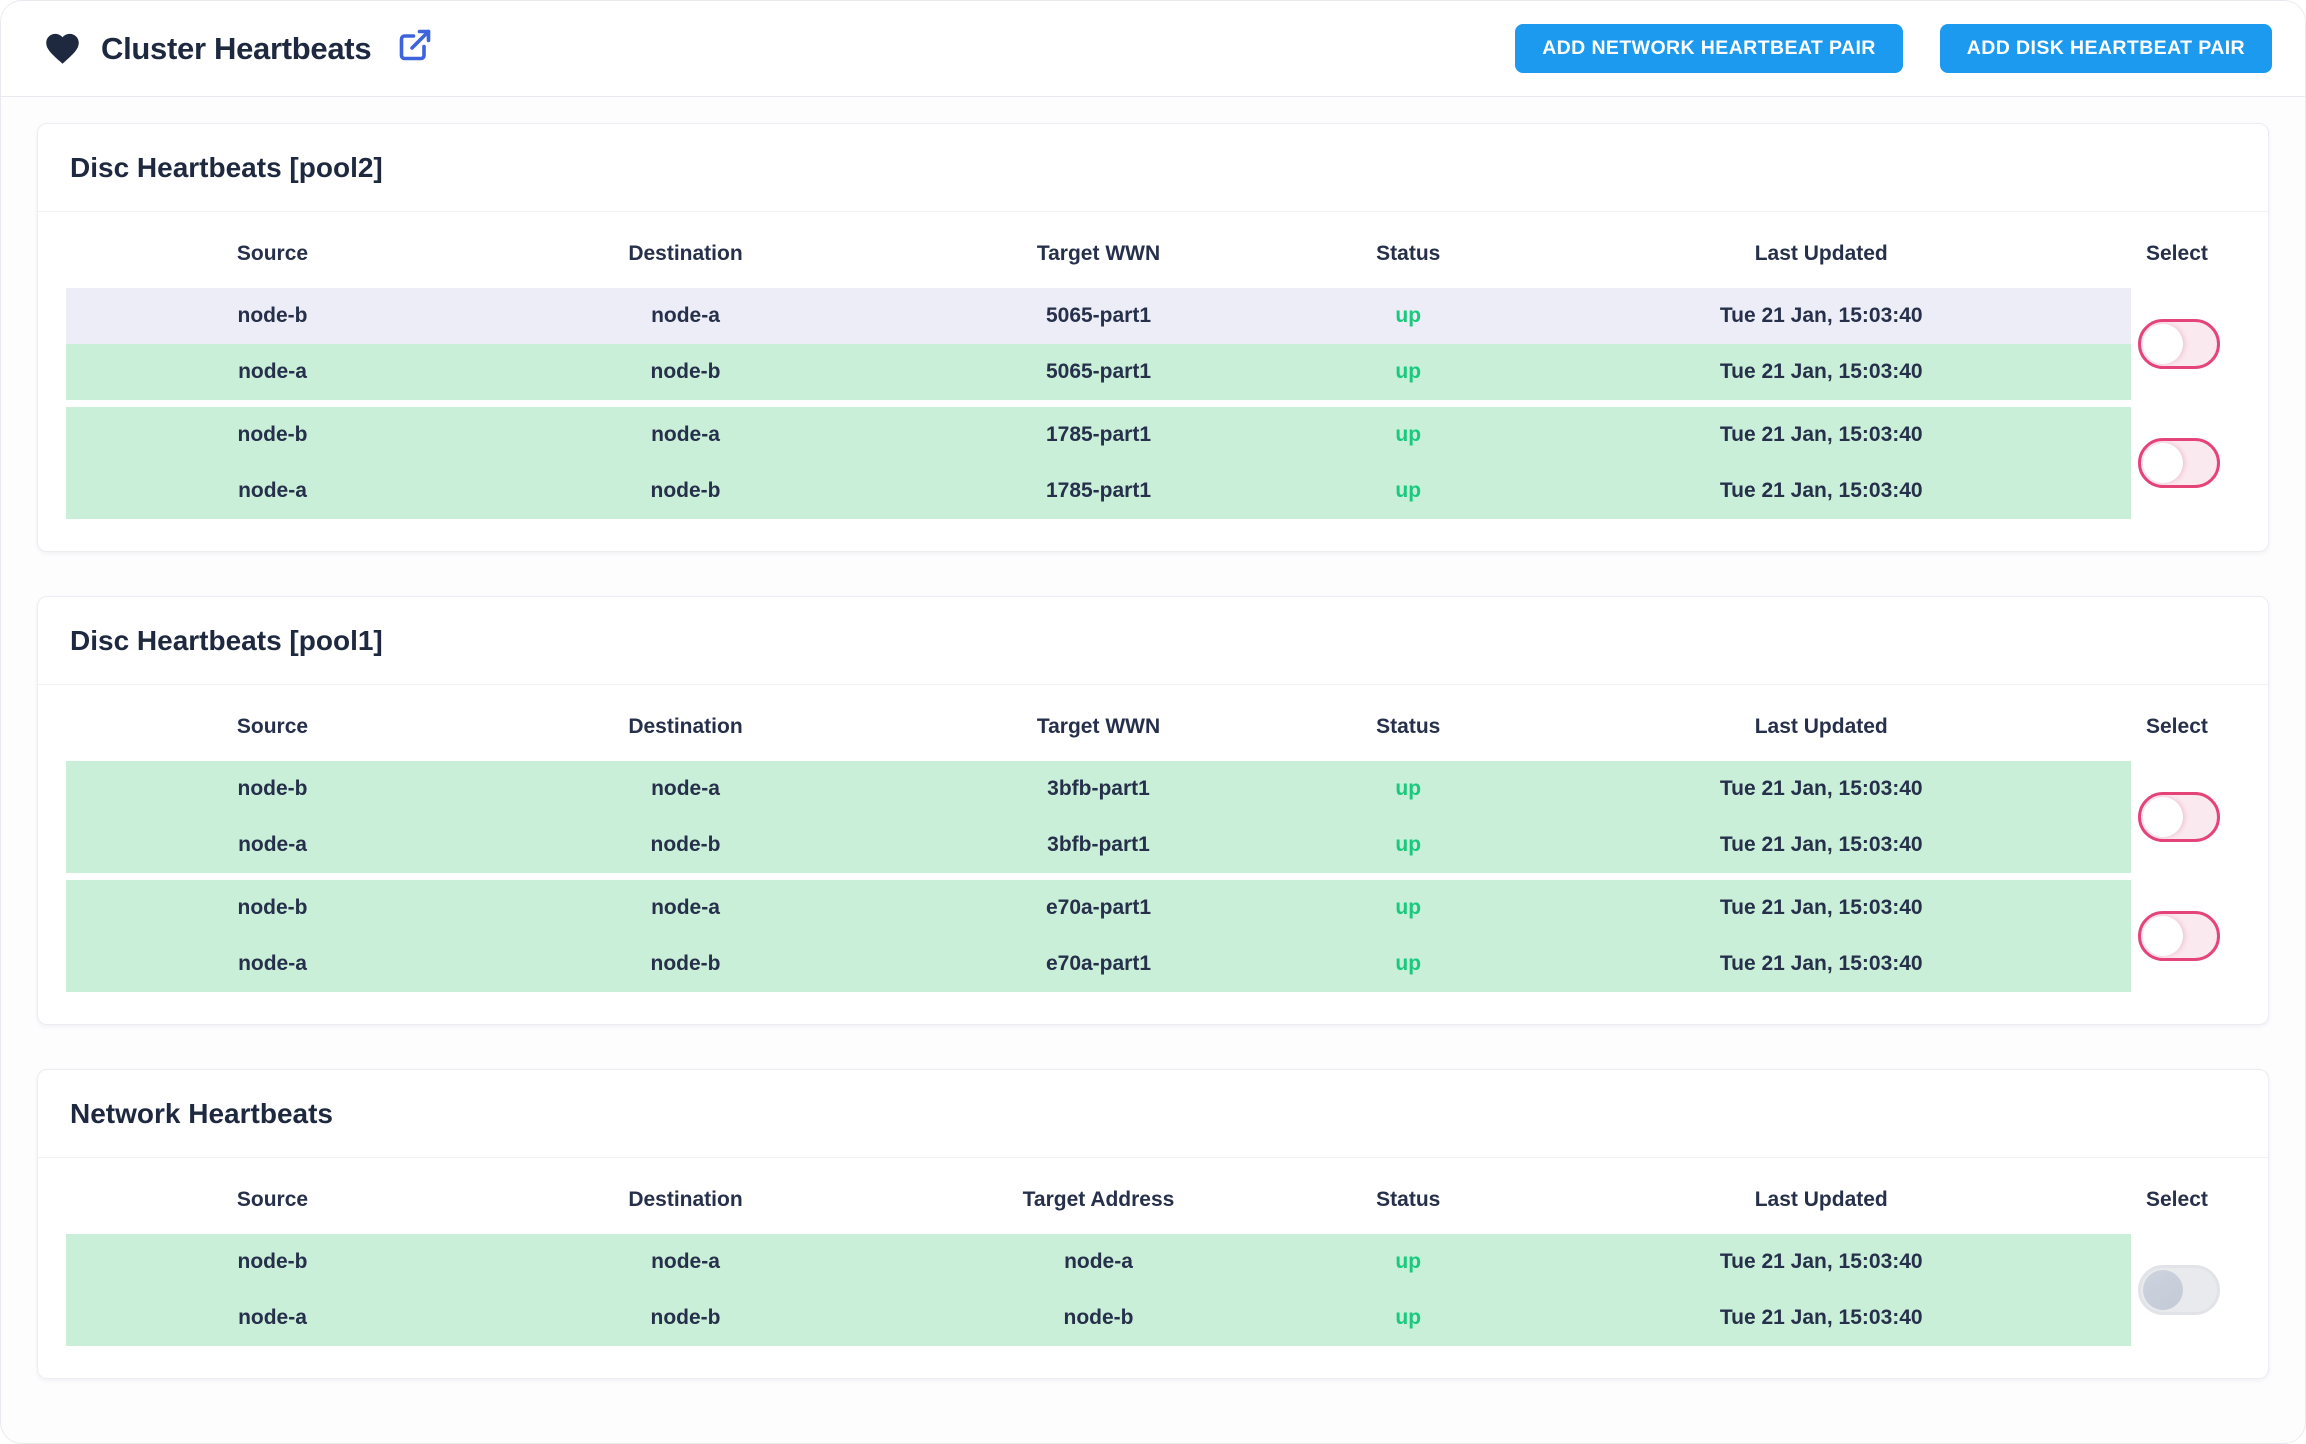  I want to click on card-title: Disc Heartbeats [pool1], so click(226, 640).